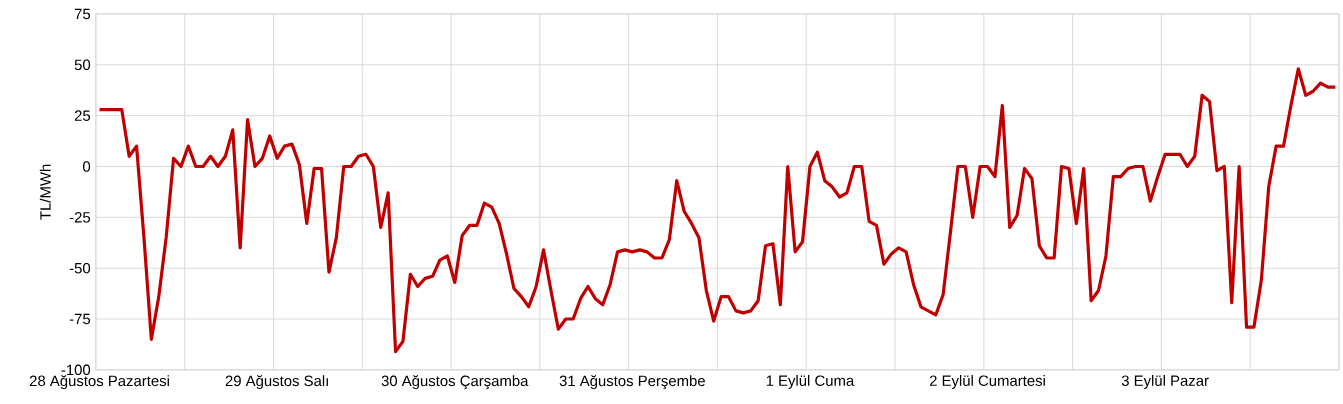  I want to click on y-tick-label: -25, so click(80, 217).